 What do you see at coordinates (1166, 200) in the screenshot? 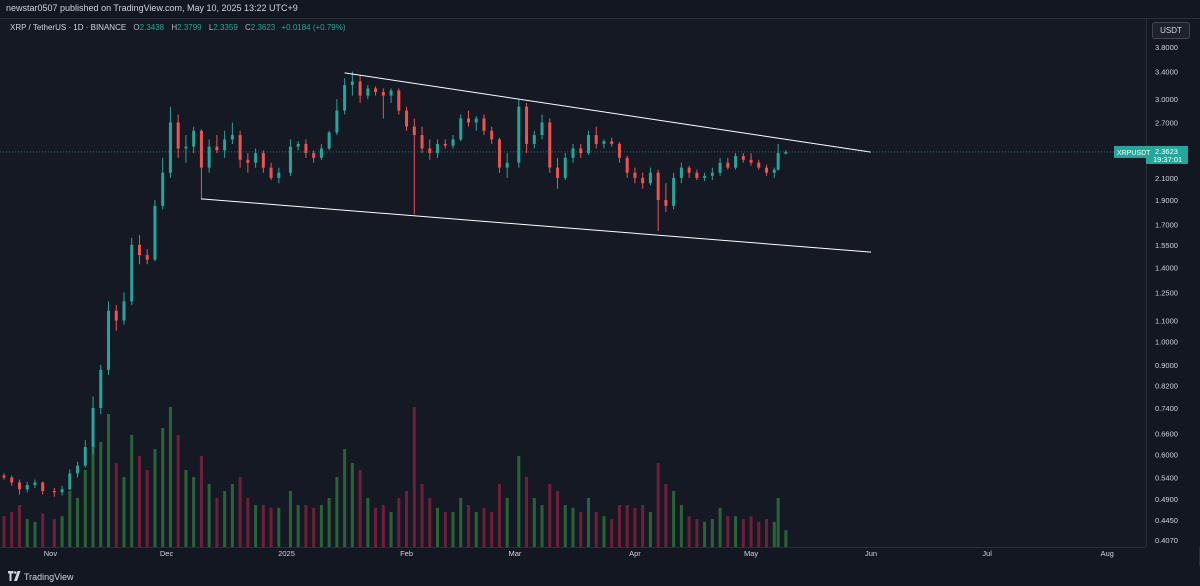
I see `price-tick-label: 1.9000` at bounding box center [1166, 200].